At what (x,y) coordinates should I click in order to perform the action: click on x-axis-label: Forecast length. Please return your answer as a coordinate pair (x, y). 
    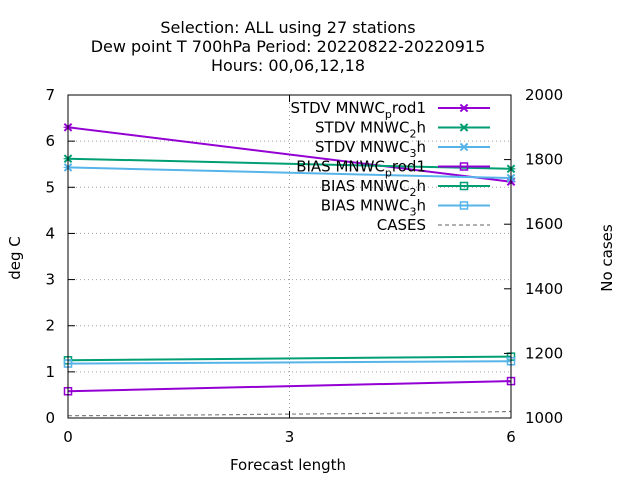
    Looking at the image, I should click on (288, 465).